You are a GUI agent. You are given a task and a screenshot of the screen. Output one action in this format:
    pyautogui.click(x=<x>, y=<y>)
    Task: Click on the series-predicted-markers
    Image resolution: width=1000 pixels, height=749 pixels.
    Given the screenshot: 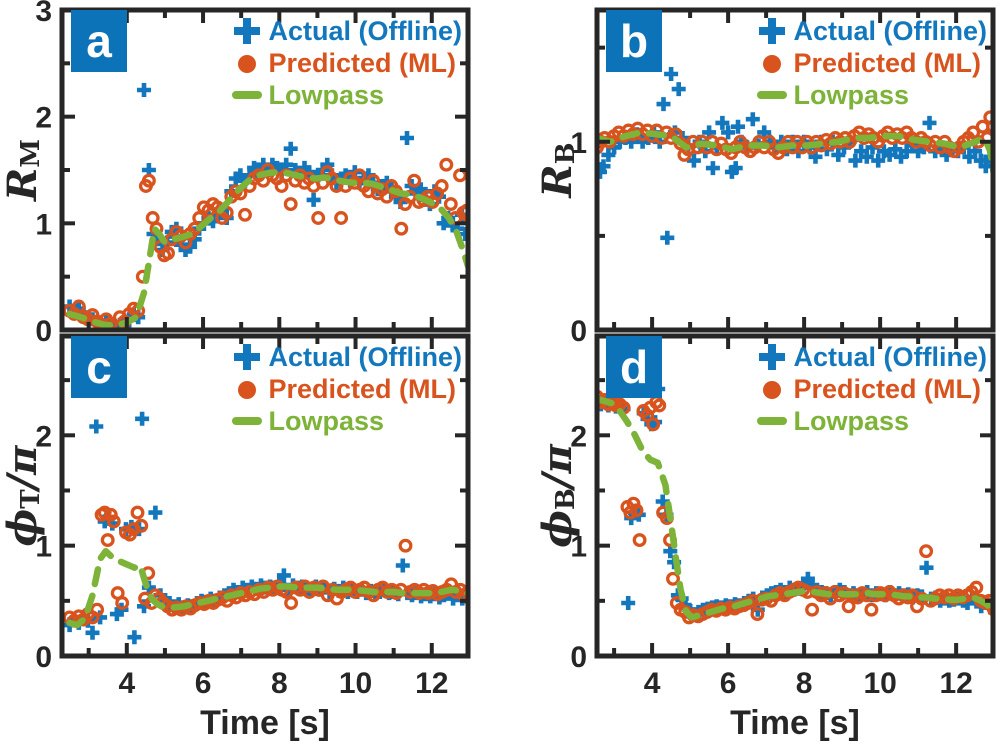 What is the action you would take?
    pyautogui.click(x=265, y=242)
    